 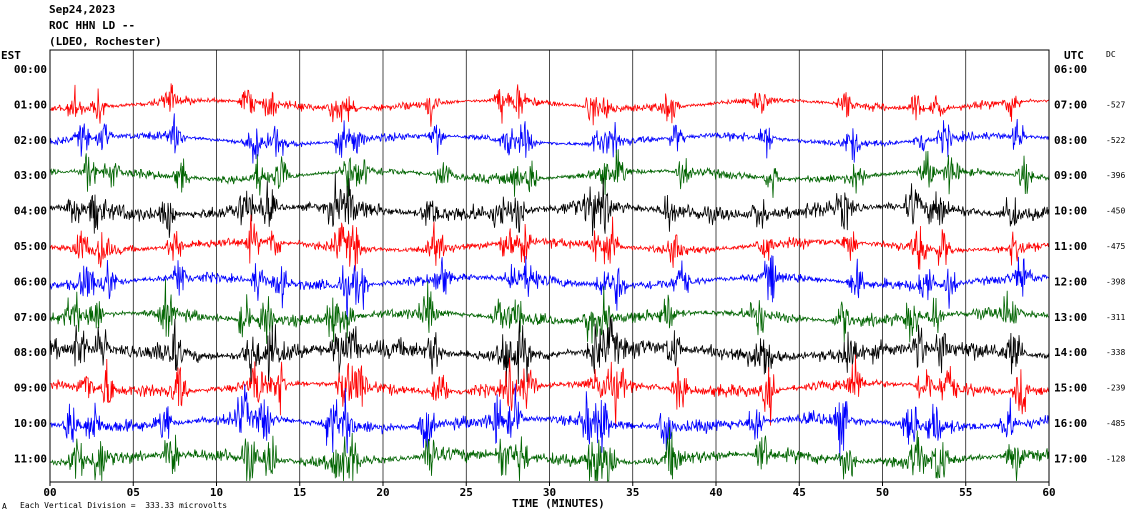 What do you see at coordinates (1070, 388) in the screenshot?
I see `utc-hour-label: 15:00` at bounding box center [1070, 388].